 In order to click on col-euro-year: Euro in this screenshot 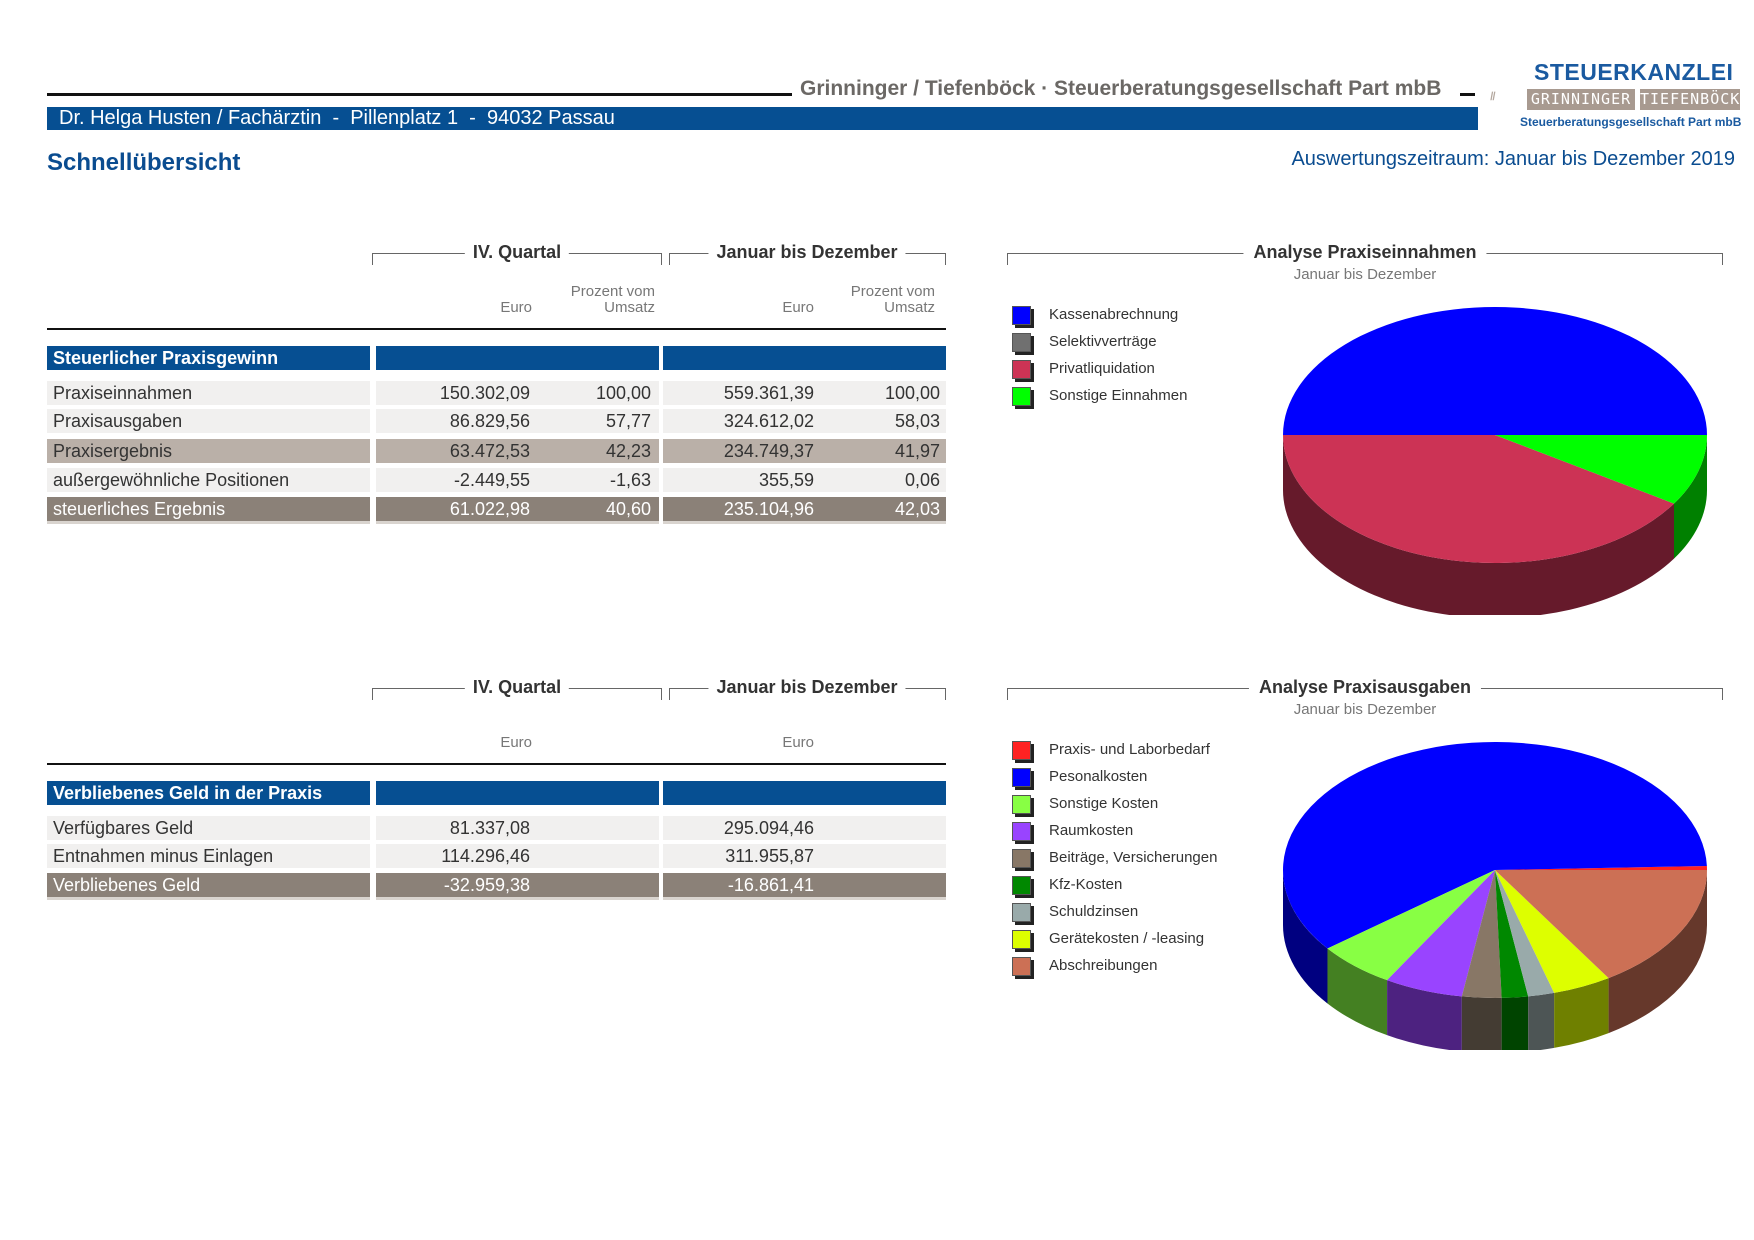, I will do `click(798, 742)`.